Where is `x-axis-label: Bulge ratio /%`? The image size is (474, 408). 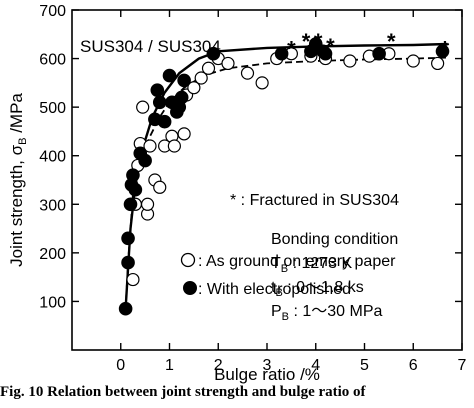 x-axis-label: Bulge ratio /% is located at coordinates (267, 374).